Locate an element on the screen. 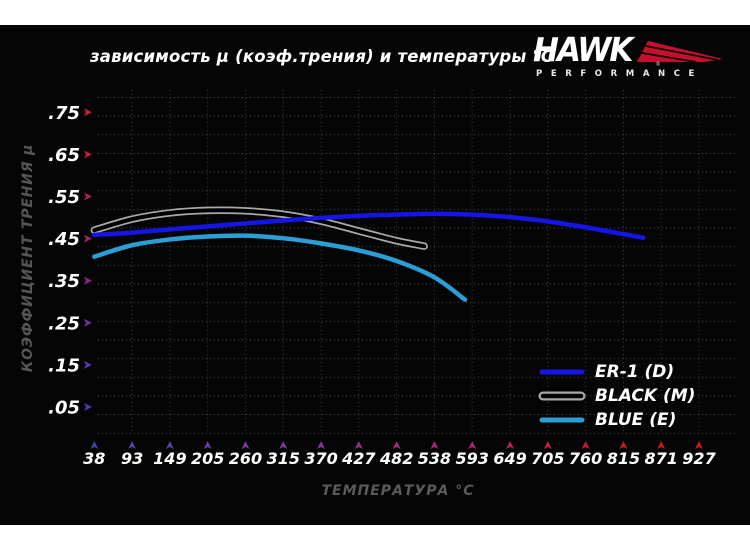 This screenshot has width=750, height=550. x-tick-label: 38 is located at coordinates (94, 458).